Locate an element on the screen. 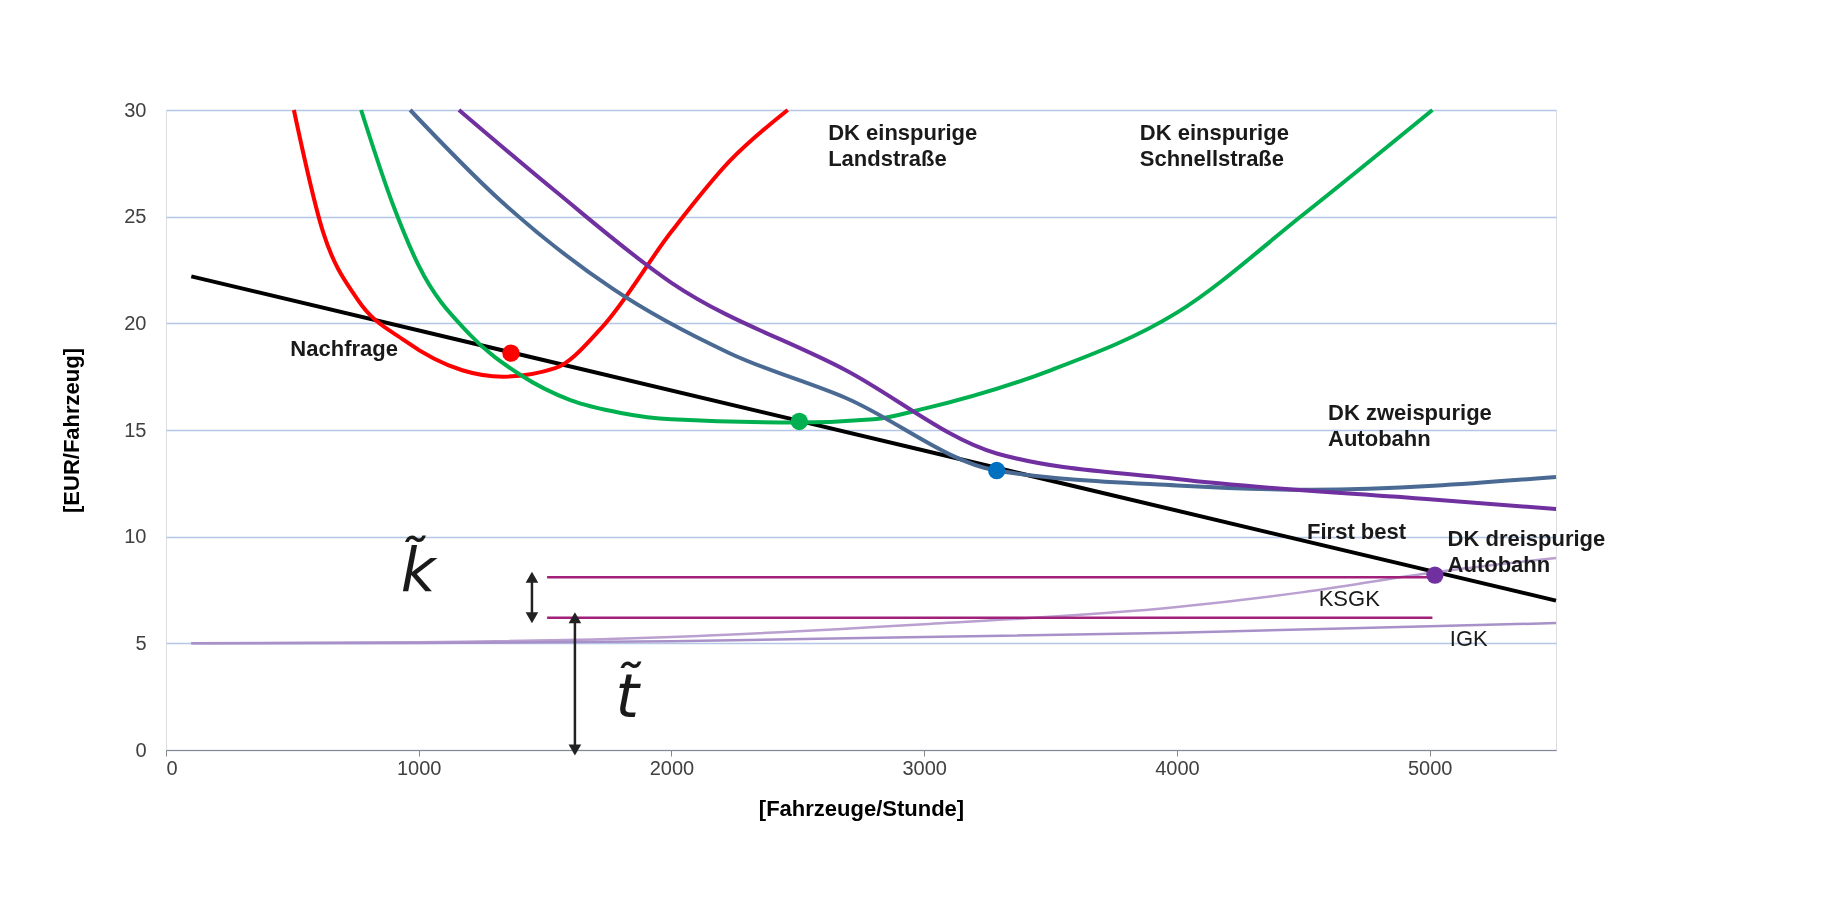 The image size is (1822, 921). annotation: DK einspurige Landstraße is located at coordinates (903, 146).